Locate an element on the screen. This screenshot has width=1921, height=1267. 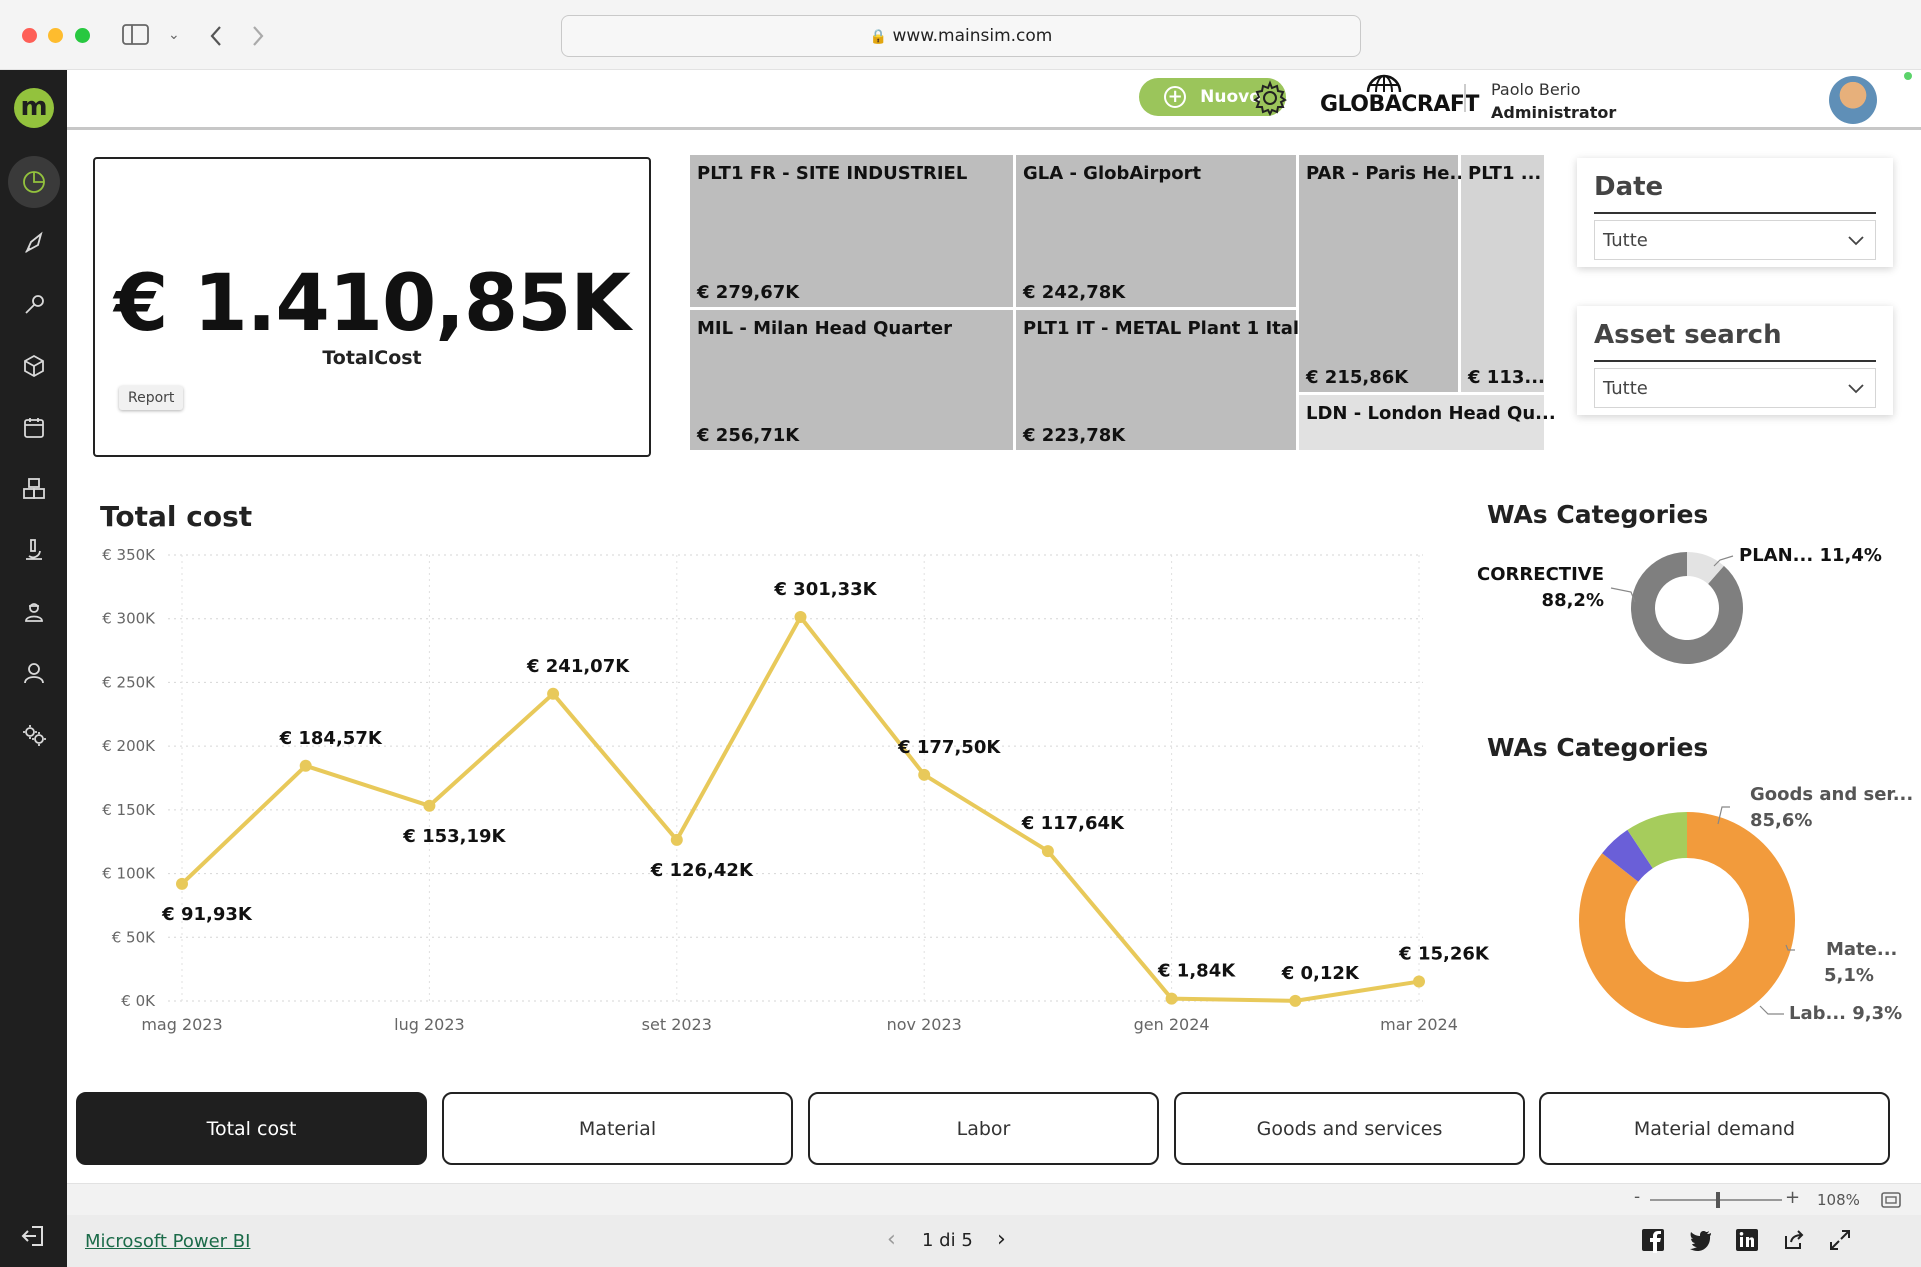
asset-select: Tutte is located at coordinates (1735, 388).